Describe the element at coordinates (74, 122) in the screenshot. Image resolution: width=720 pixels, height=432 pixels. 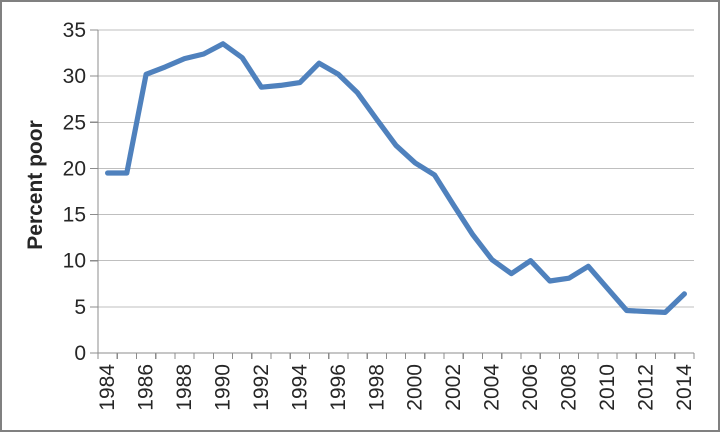
I see `y-axis-tick-label: 25` at that location.